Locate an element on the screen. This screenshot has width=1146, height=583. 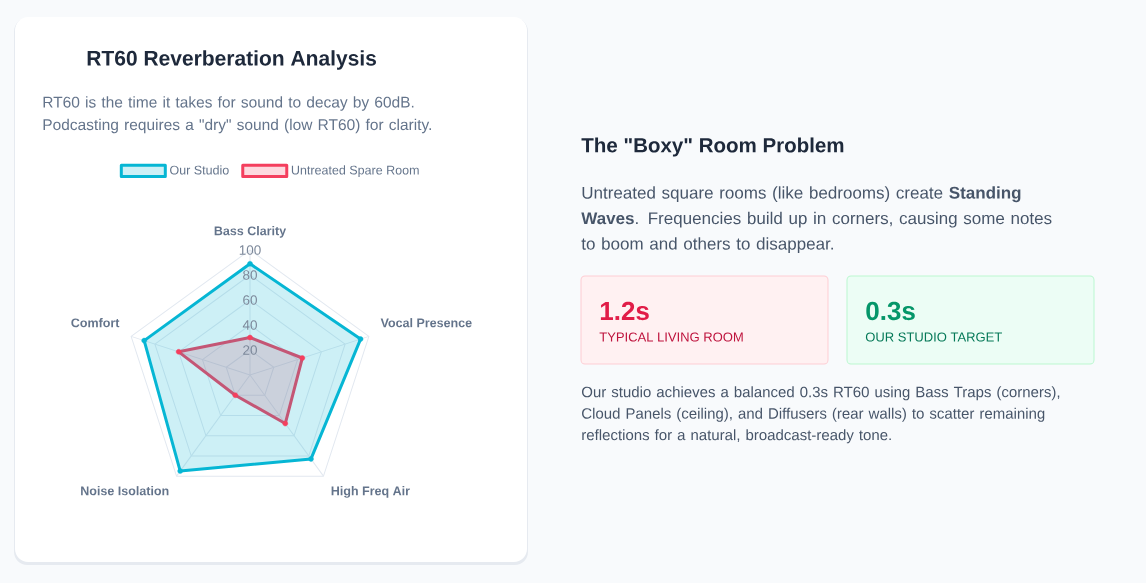
legend-label: Untreated Spare Room is located at coordinates (355, 171).